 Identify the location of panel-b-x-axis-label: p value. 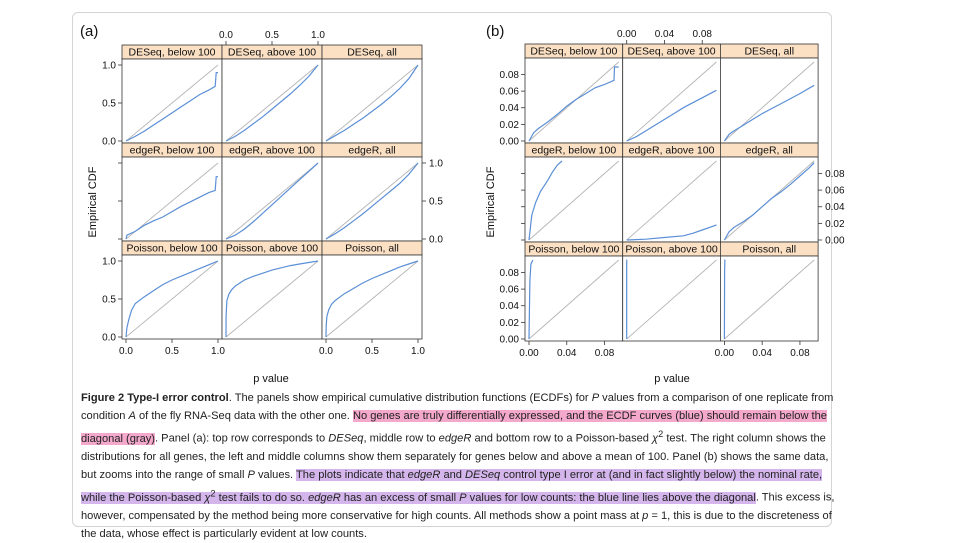
(671, 379).